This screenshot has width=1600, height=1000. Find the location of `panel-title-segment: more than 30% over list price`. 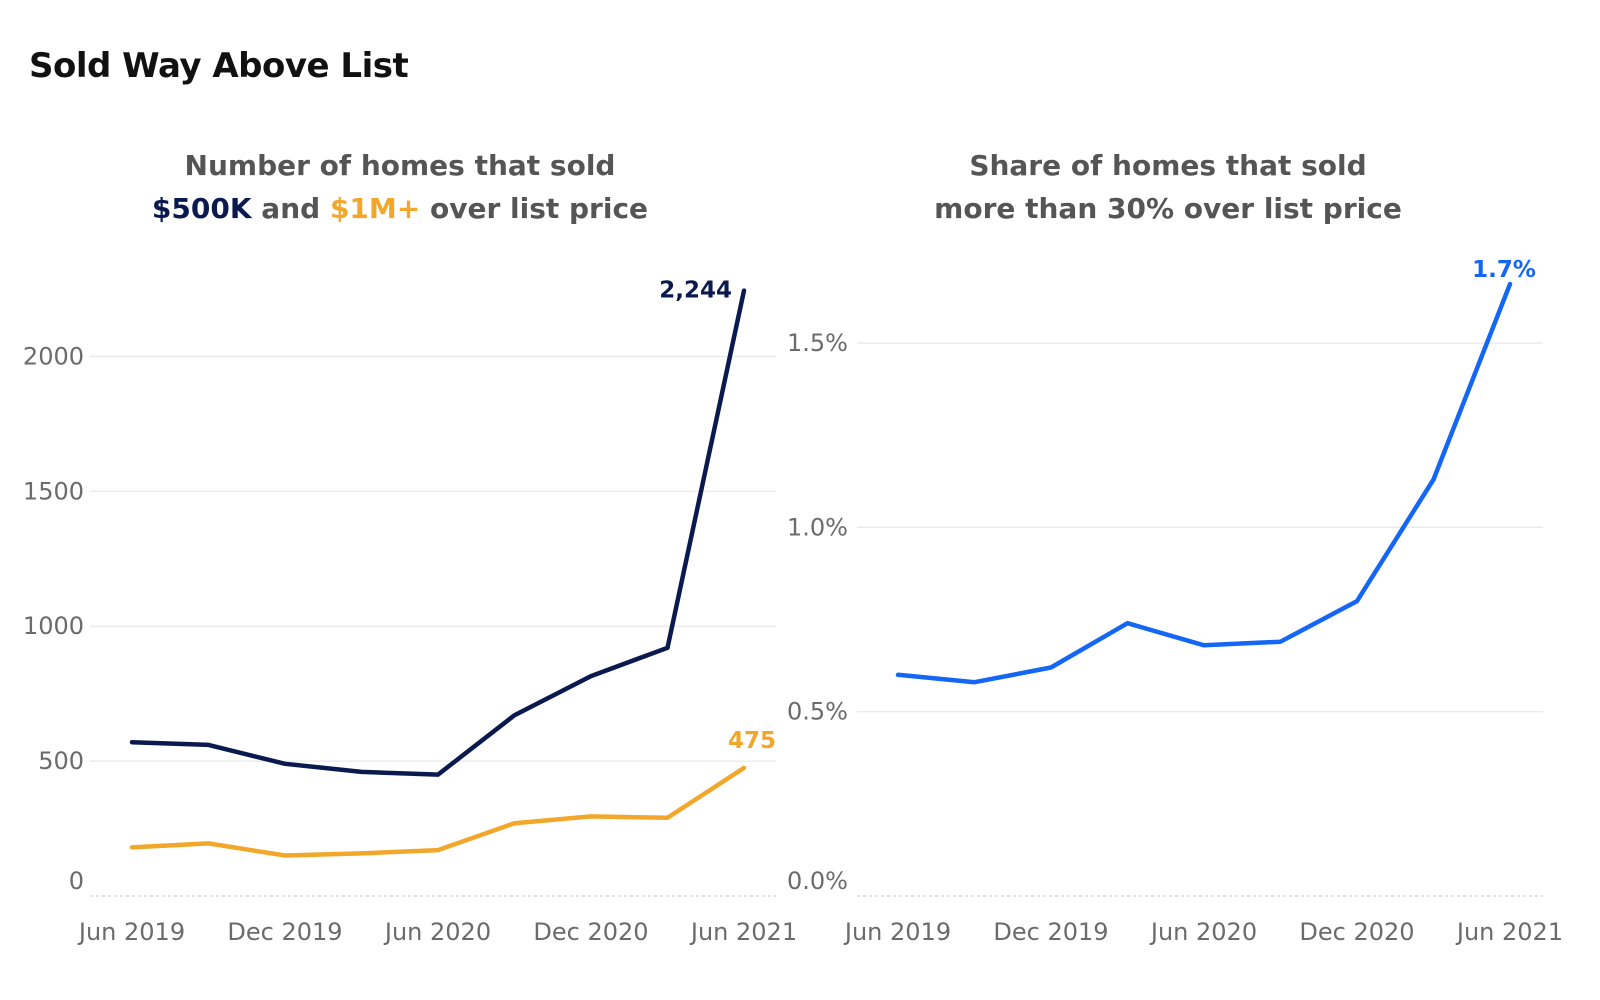

panel-title-segment: more than 30% over list price is located at coordinates (1168, 208).